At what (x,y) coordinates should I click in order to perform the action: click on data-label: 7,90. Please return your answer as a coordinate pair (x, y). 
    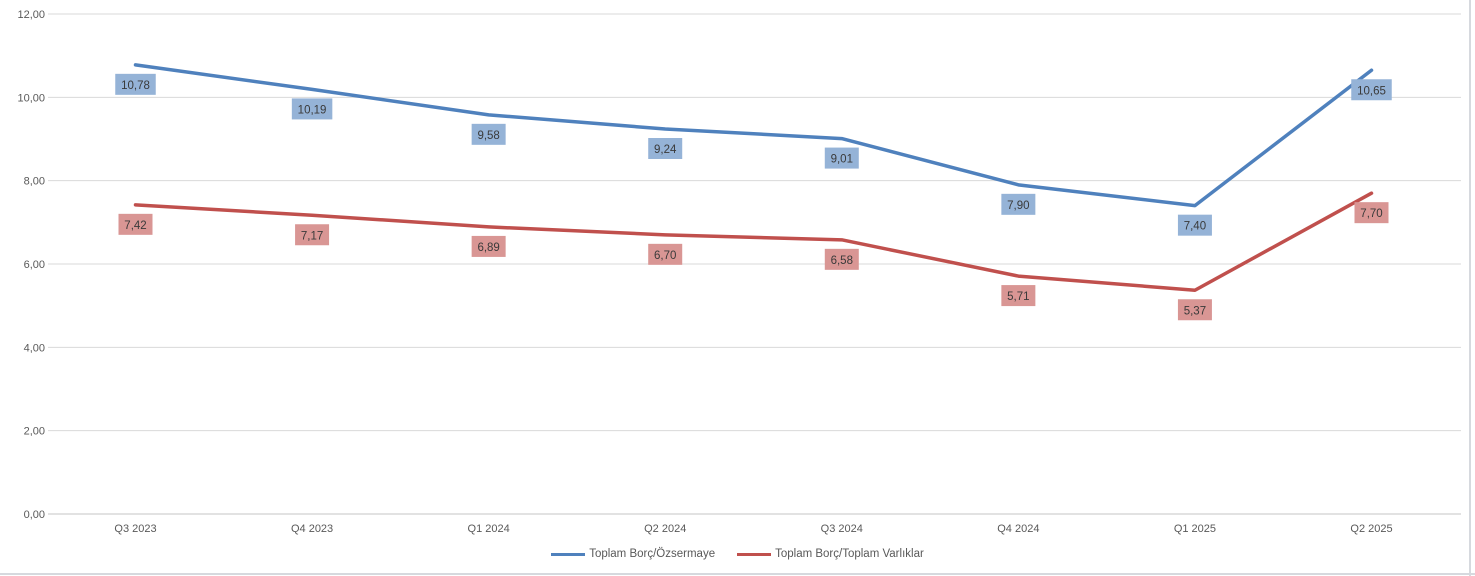
    Looking at the image, I should click on (1018, 206).